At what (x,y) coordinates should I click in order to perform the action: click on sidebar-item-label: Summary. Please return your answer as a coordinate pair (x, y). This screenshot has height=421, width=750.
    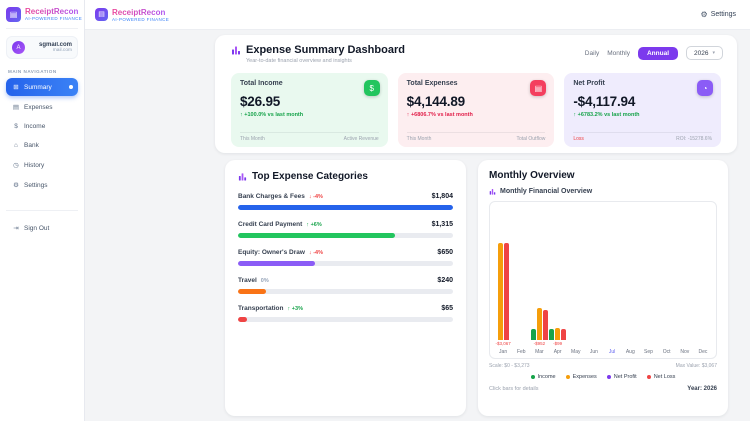
    Looking at the image, I should click on (38, 87).